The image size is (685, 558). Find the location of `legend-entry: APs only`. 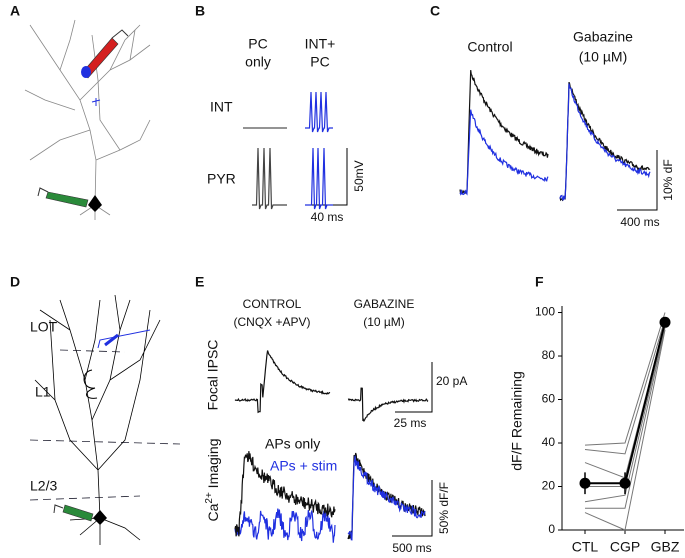

legend-entry: APs only is located at coordinates (292, 444).